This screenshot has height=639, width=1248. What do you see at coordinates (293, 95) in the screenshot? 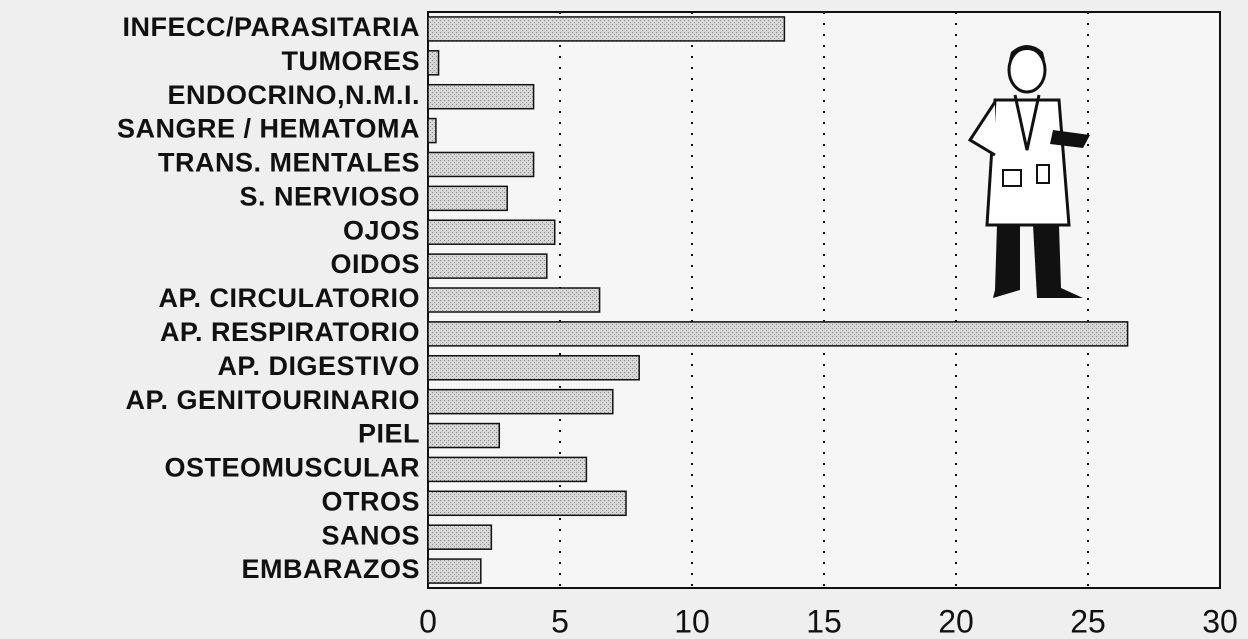
I see `y-tick-label: ENDOCRINO,N.M.I.` at bounding box center [293, 95].